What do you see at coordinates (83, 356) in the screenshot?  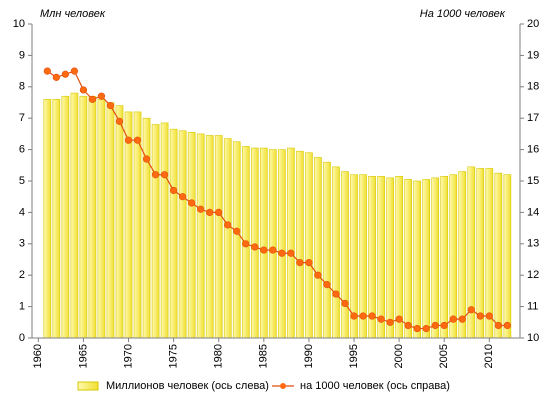 I see `x-tick-label: 1965` at bounding box center [83, 356].